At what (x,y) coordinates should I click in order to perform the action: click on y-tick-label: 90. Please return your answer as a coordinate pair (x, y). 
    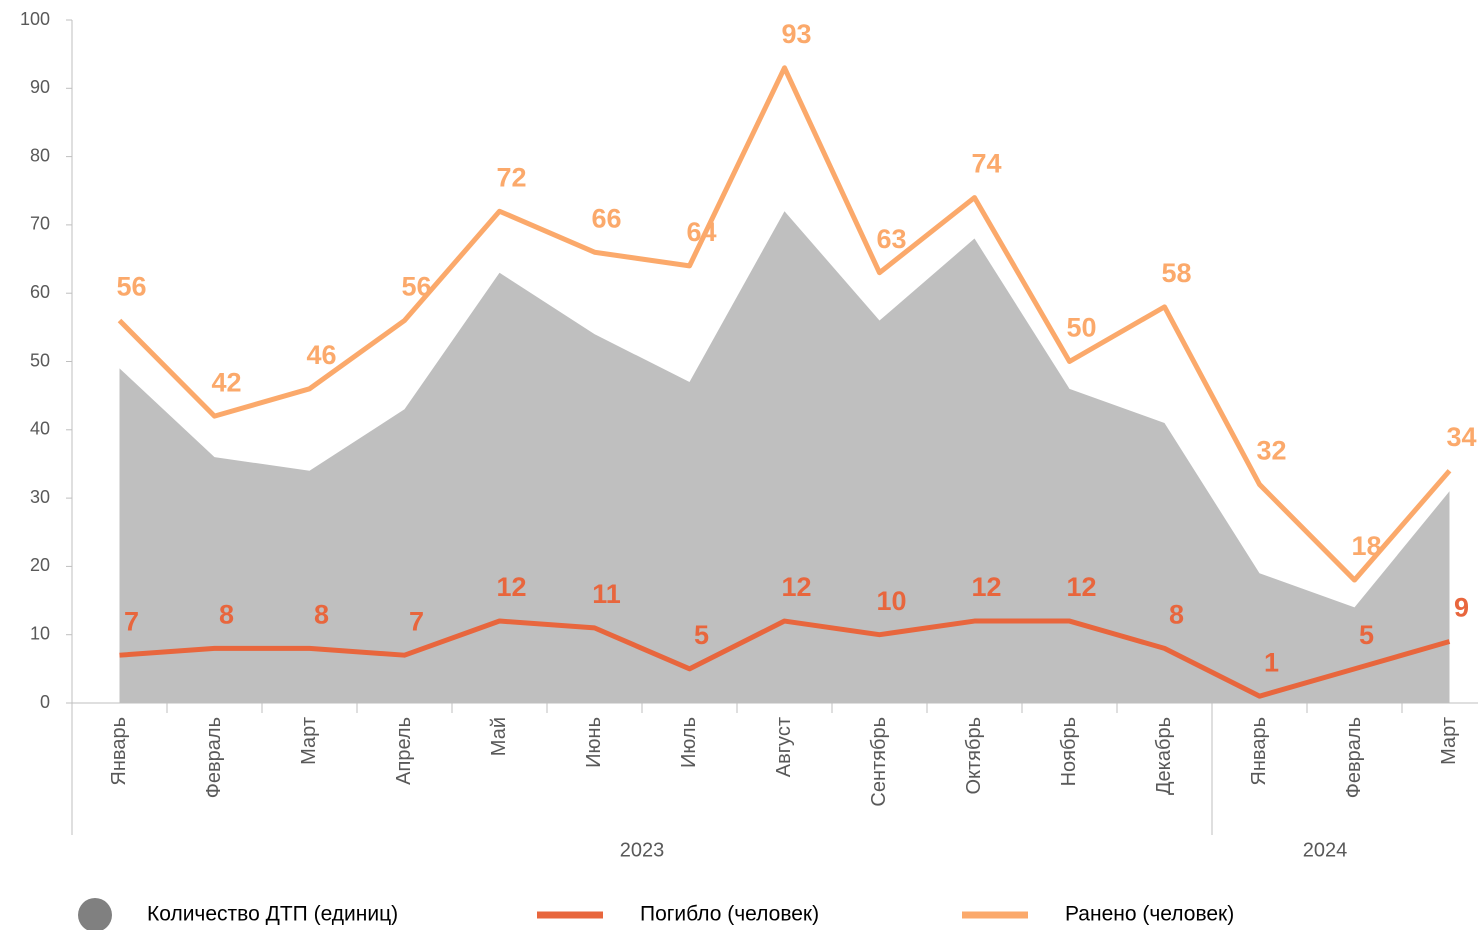
    Looking at the image, I should click on (40, 87).